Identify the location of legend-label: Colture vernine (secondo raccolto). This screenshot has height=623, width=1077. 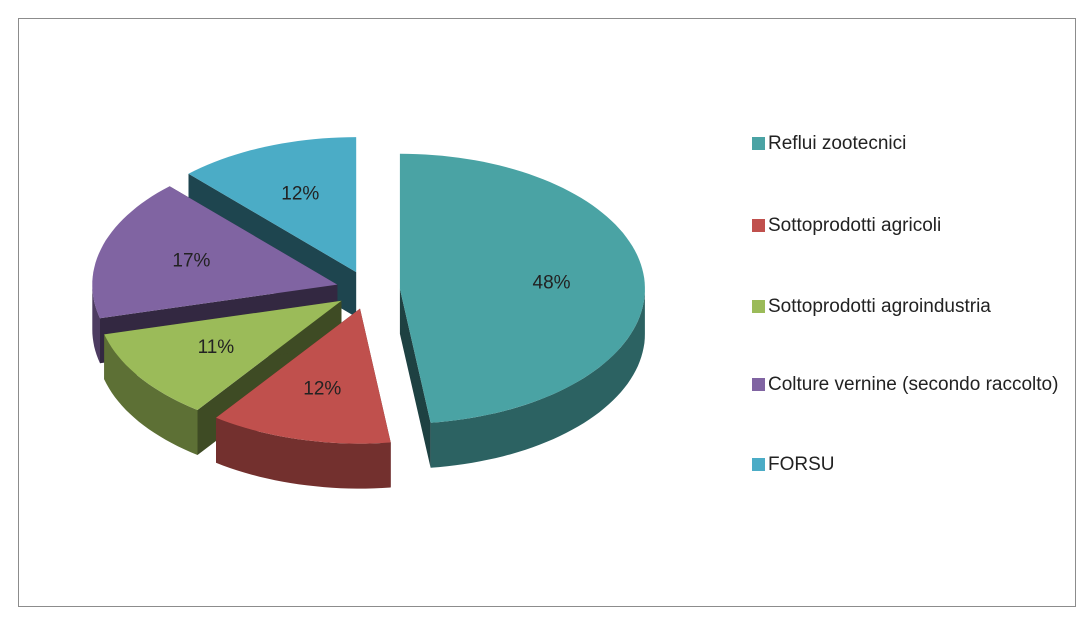
(913, 384).